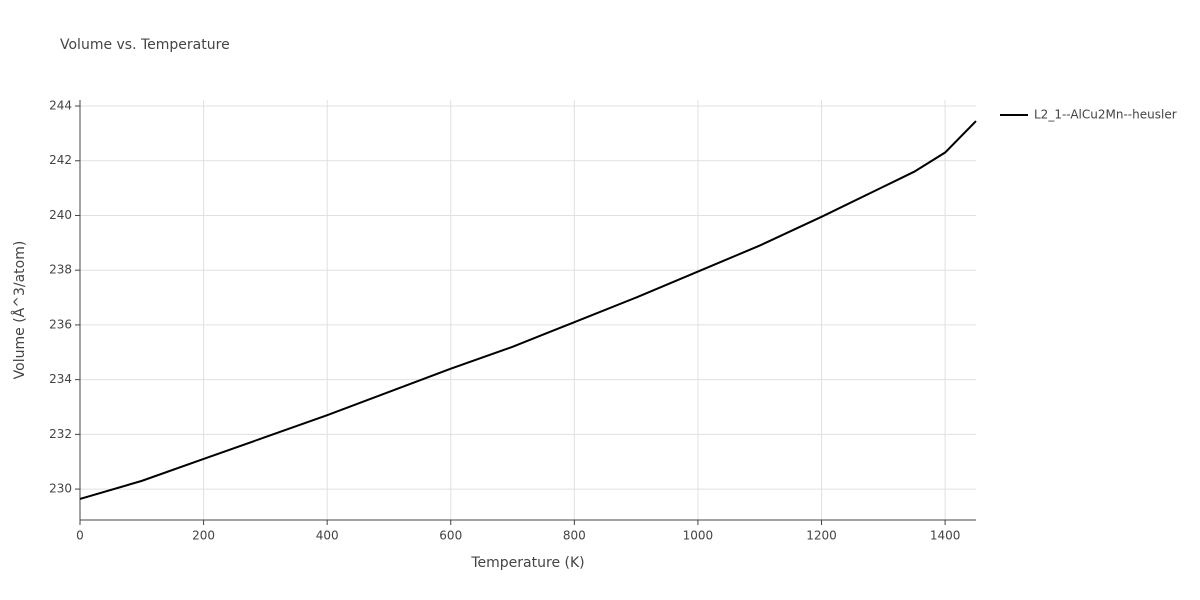  I want to click on x-tick-label: 1000, so click(698, 536).